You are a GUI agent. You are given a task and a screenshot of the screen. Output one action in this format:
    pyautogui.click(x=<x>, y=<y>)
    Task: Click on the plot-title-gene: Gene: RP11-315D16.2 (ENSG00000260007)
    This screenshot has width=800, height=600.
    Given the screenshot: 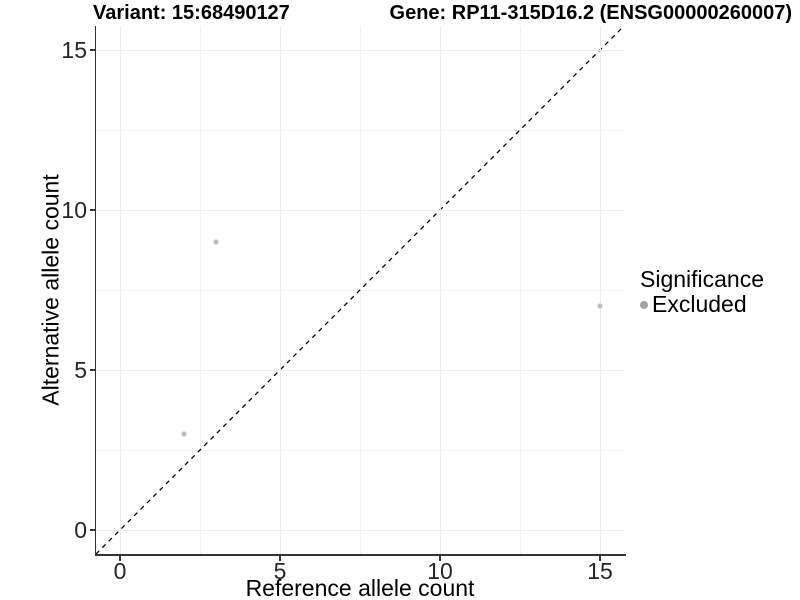 What is the action you would take?
    pyautogui.click(x=590, y=13)
    